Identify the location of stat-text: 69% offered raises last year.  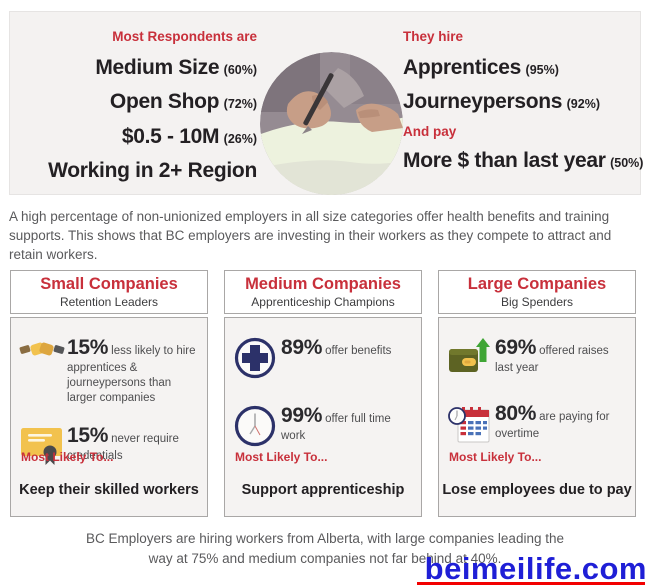
(552, 355).